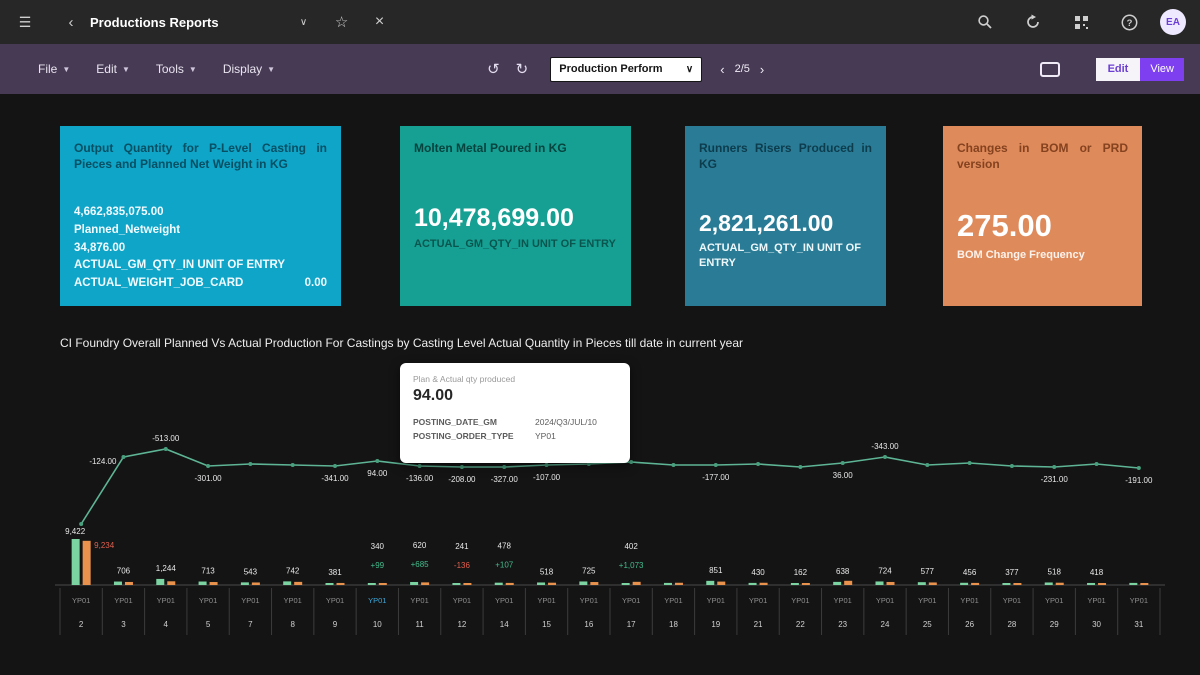 The width and height of the screenshot is (1200, 675). I want to click on device-preview-icon, so click(1049, 69).